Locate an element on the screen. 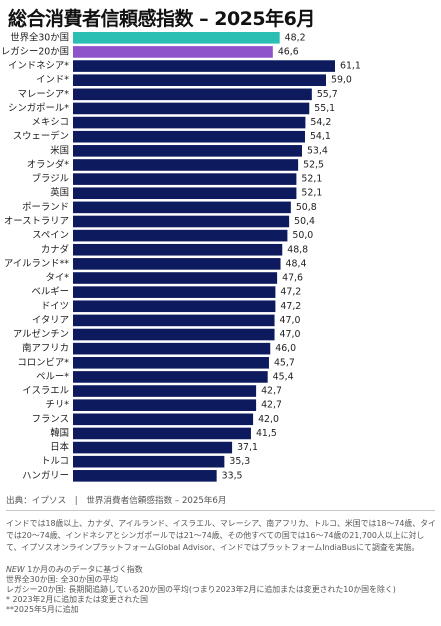 The height and width of the screenshot is (626, 441). legend-new-line: NEW 1か月のみのデータに基づく指数 is located at coordinates (222, 570).